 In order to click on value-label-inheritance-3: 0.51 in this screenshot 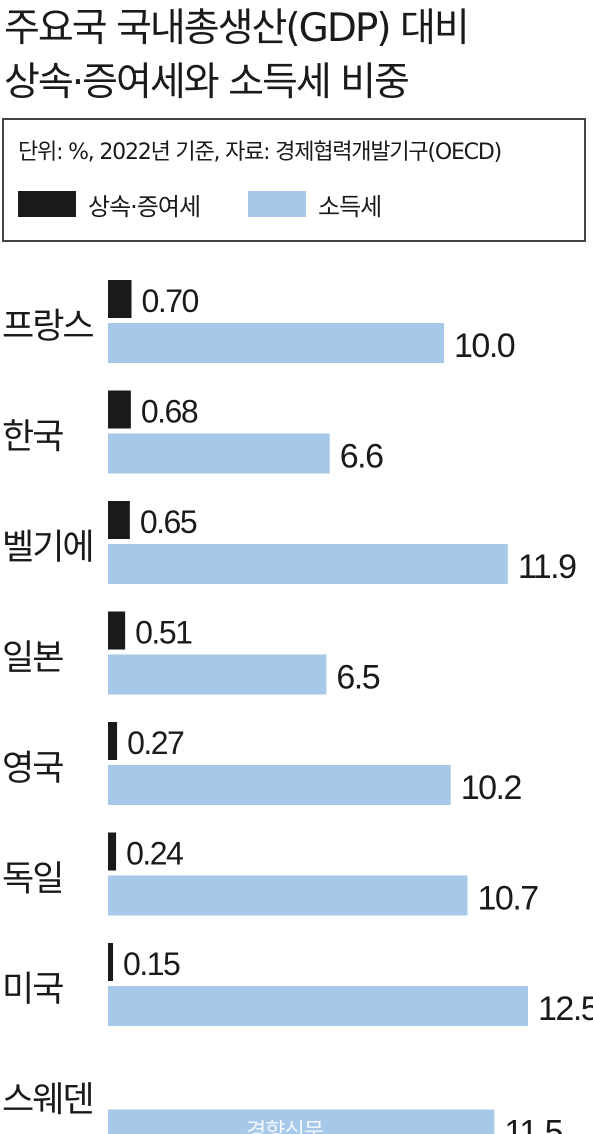, I will do `click(163, 633)`.